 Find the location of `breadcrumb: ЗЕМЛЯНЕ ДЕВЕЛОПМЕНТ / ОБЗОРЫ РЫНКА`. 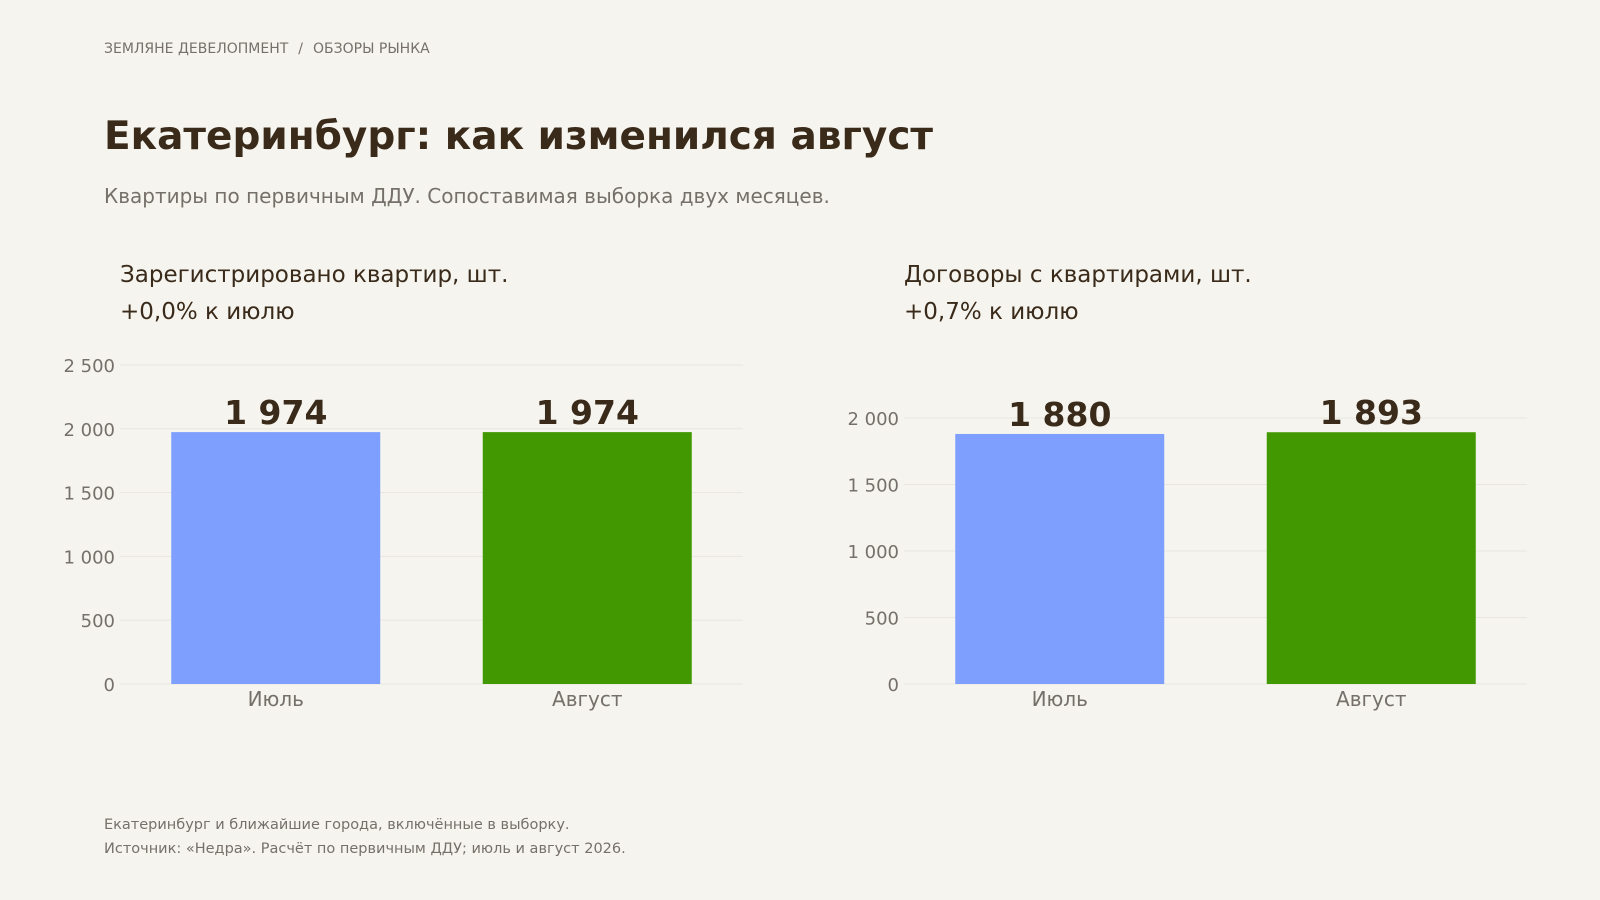

breadcrumb: ЗЕМЛЯНЕ ДЕВЕЛОПМЕНТ / ОБЗОРЫ РЫНКА is located at coordinates (267, 49).